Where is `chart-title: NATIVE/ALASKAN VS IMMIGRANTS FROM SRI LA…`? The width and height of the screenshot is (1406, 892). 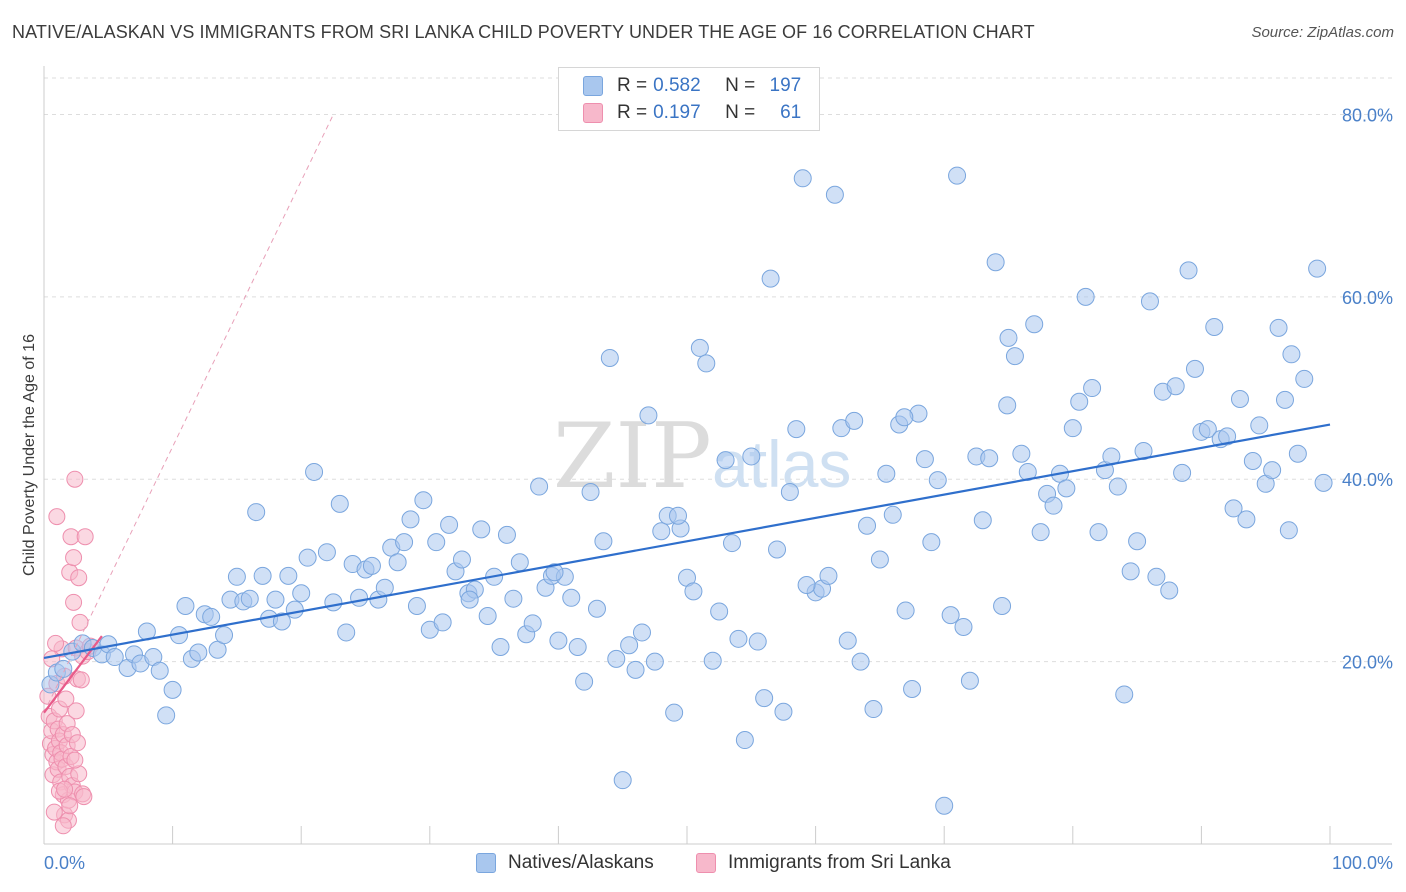 chart-title: NATIVE/ALASKAN VS IMMIGRANTS FROM SRI LA… is located at coordinates (523, 32).